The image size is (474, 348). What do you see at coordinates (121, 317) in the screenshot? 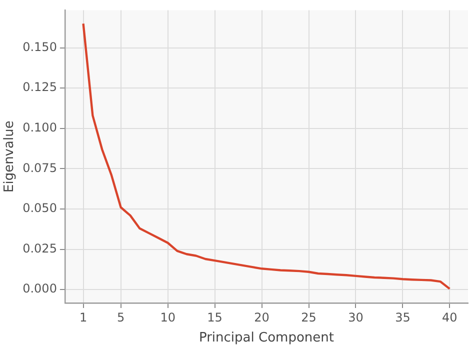
I see `x-tick-label: 5` at bounding box center [121, 317].